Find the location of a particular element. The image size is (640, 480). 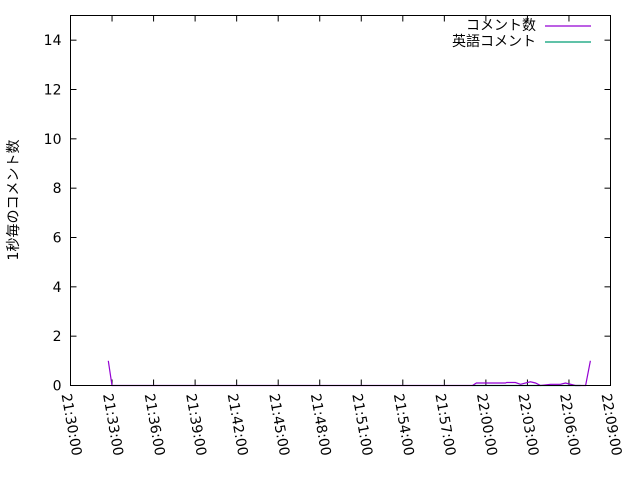

x-tick-label: 21:48:00 is located at coordinates (320, 424).